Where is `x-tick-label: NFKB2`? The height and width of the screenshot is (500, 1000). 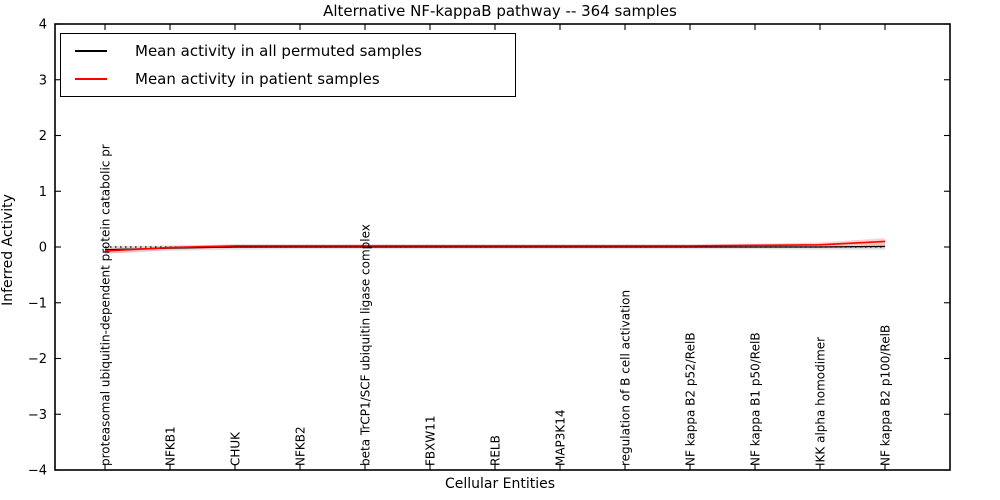
x-tick-label: NFKB2 is located at coordinates (301, 446).